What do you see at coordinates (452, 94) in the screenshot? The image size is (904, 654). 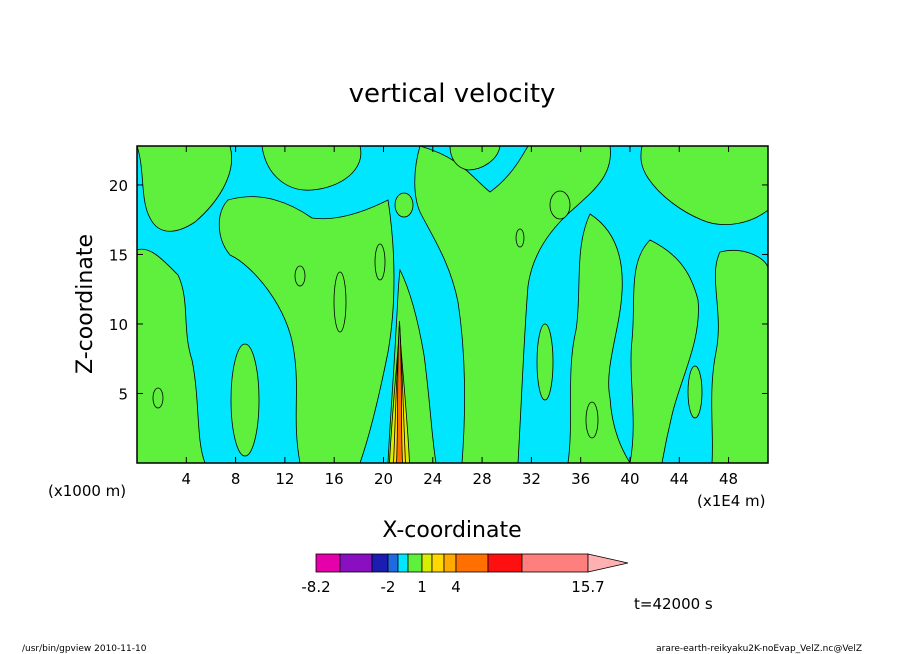 I see `chart-title: vertical velocity` at bounding box center [452, 94].